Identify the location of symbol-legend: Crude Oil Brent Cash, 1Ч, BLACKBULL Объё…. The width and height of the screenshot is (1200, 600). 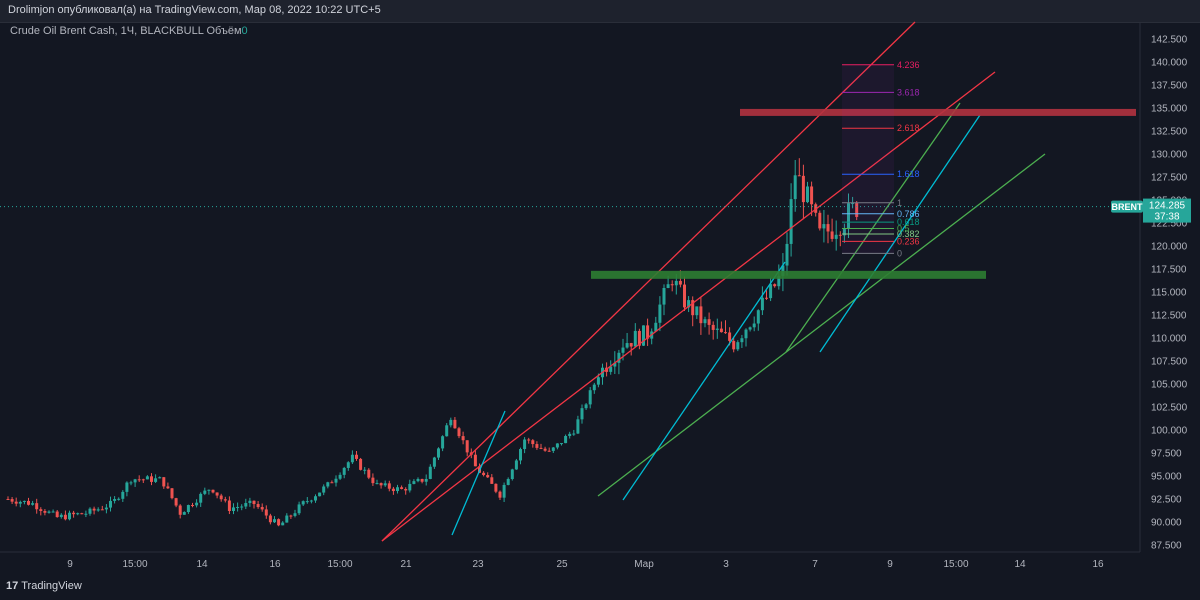
(129, 31).